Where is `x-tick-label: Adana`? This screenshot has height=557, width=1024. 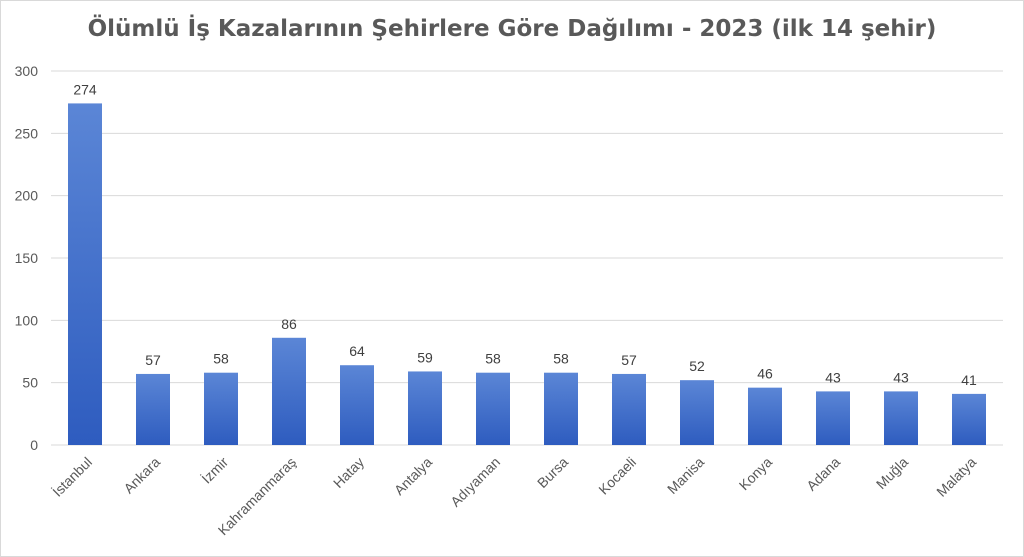
x-tick-label: Adana is located at coordinates (823, 474).